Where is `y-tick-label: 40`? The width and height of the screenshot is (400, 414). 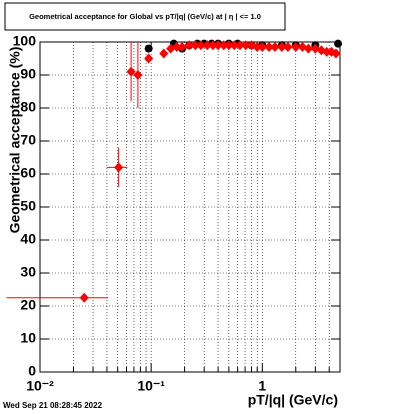 y-tick-label: 40 is located at coordinates (28, 239).